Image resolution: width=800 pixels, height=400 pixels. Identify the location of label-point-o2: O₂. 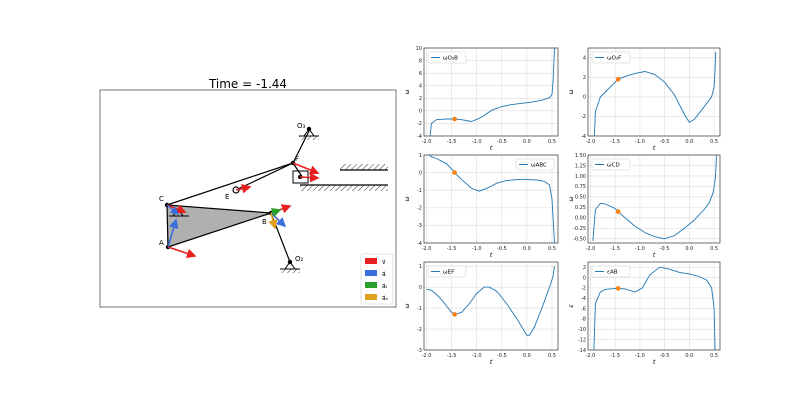
(299, 259).